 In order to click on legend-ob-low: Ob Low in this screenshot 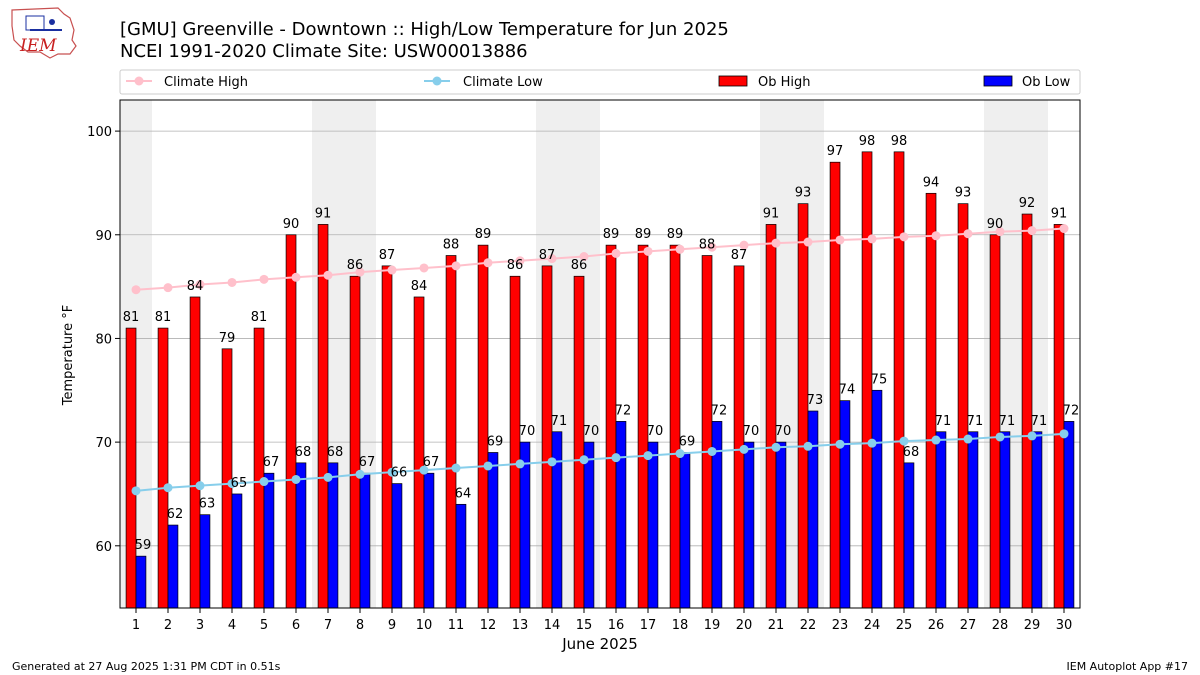, I will do `click(1027, 82)`.